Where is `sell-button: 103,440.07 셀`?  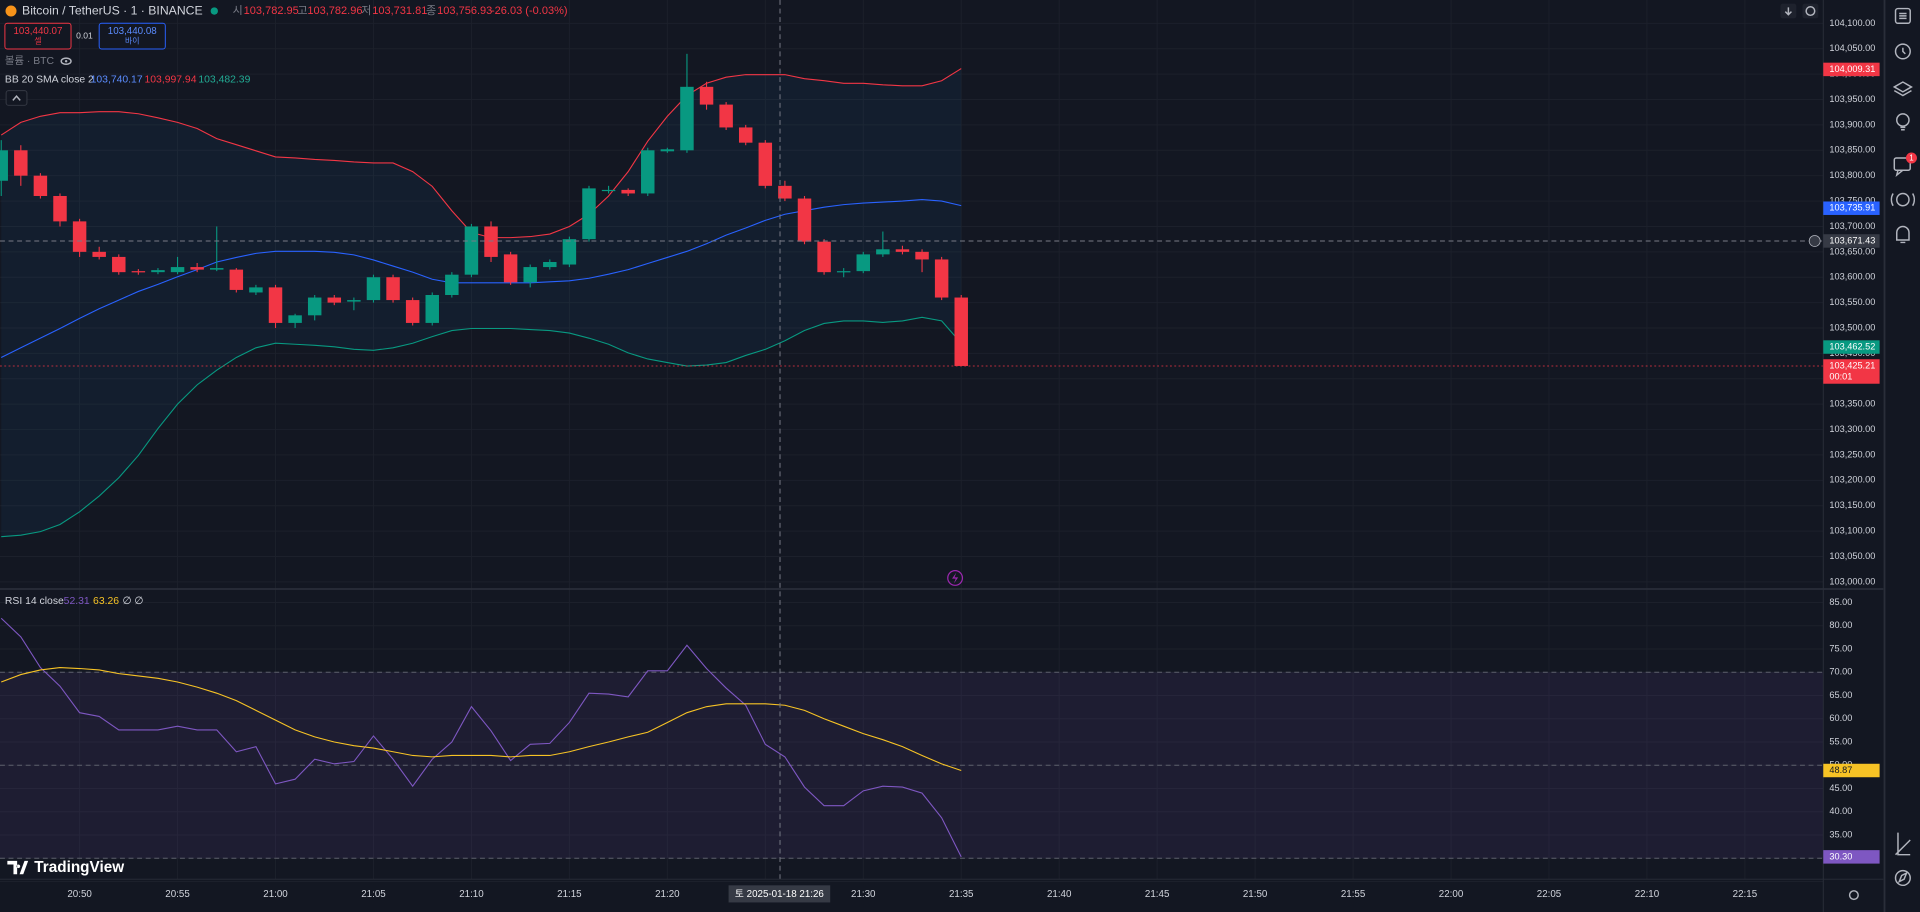
sell-button: 103,440.07 셀 is located at coordinates (38, 36).